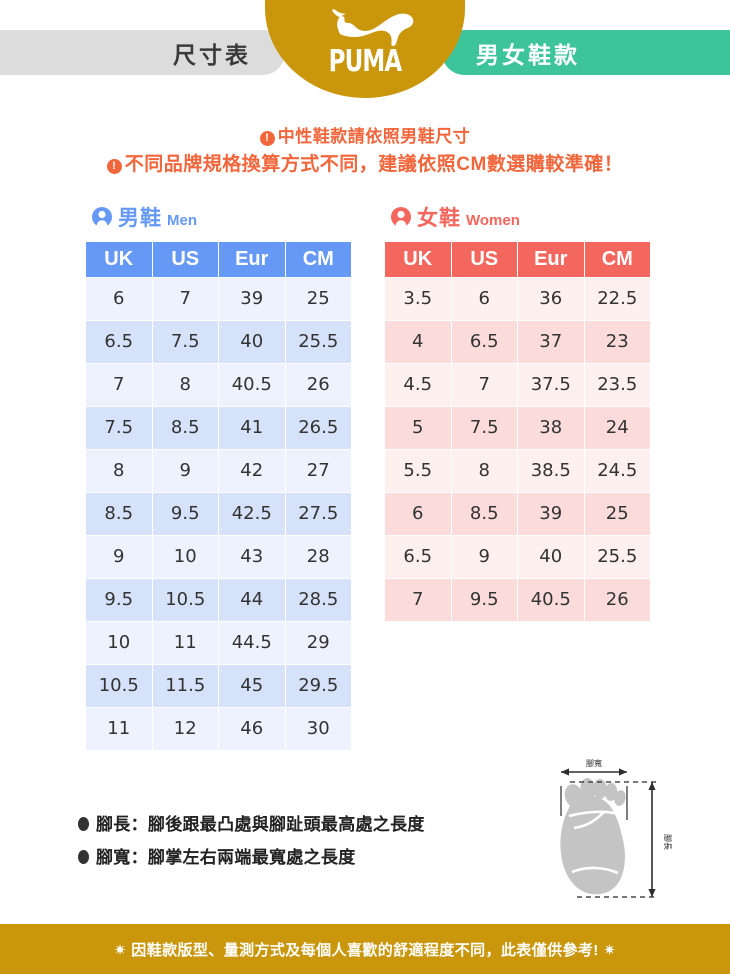 This screenshot has height=974, width=730. I want to click on men-cell: 29.5, so click(318, 685).